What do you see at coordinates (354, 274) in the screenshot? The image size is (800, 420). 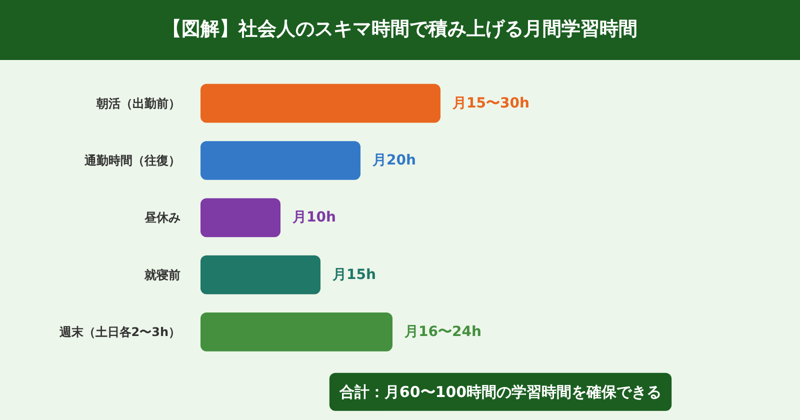 I see `data-label: 月15h` at bounding box center [354, 274].